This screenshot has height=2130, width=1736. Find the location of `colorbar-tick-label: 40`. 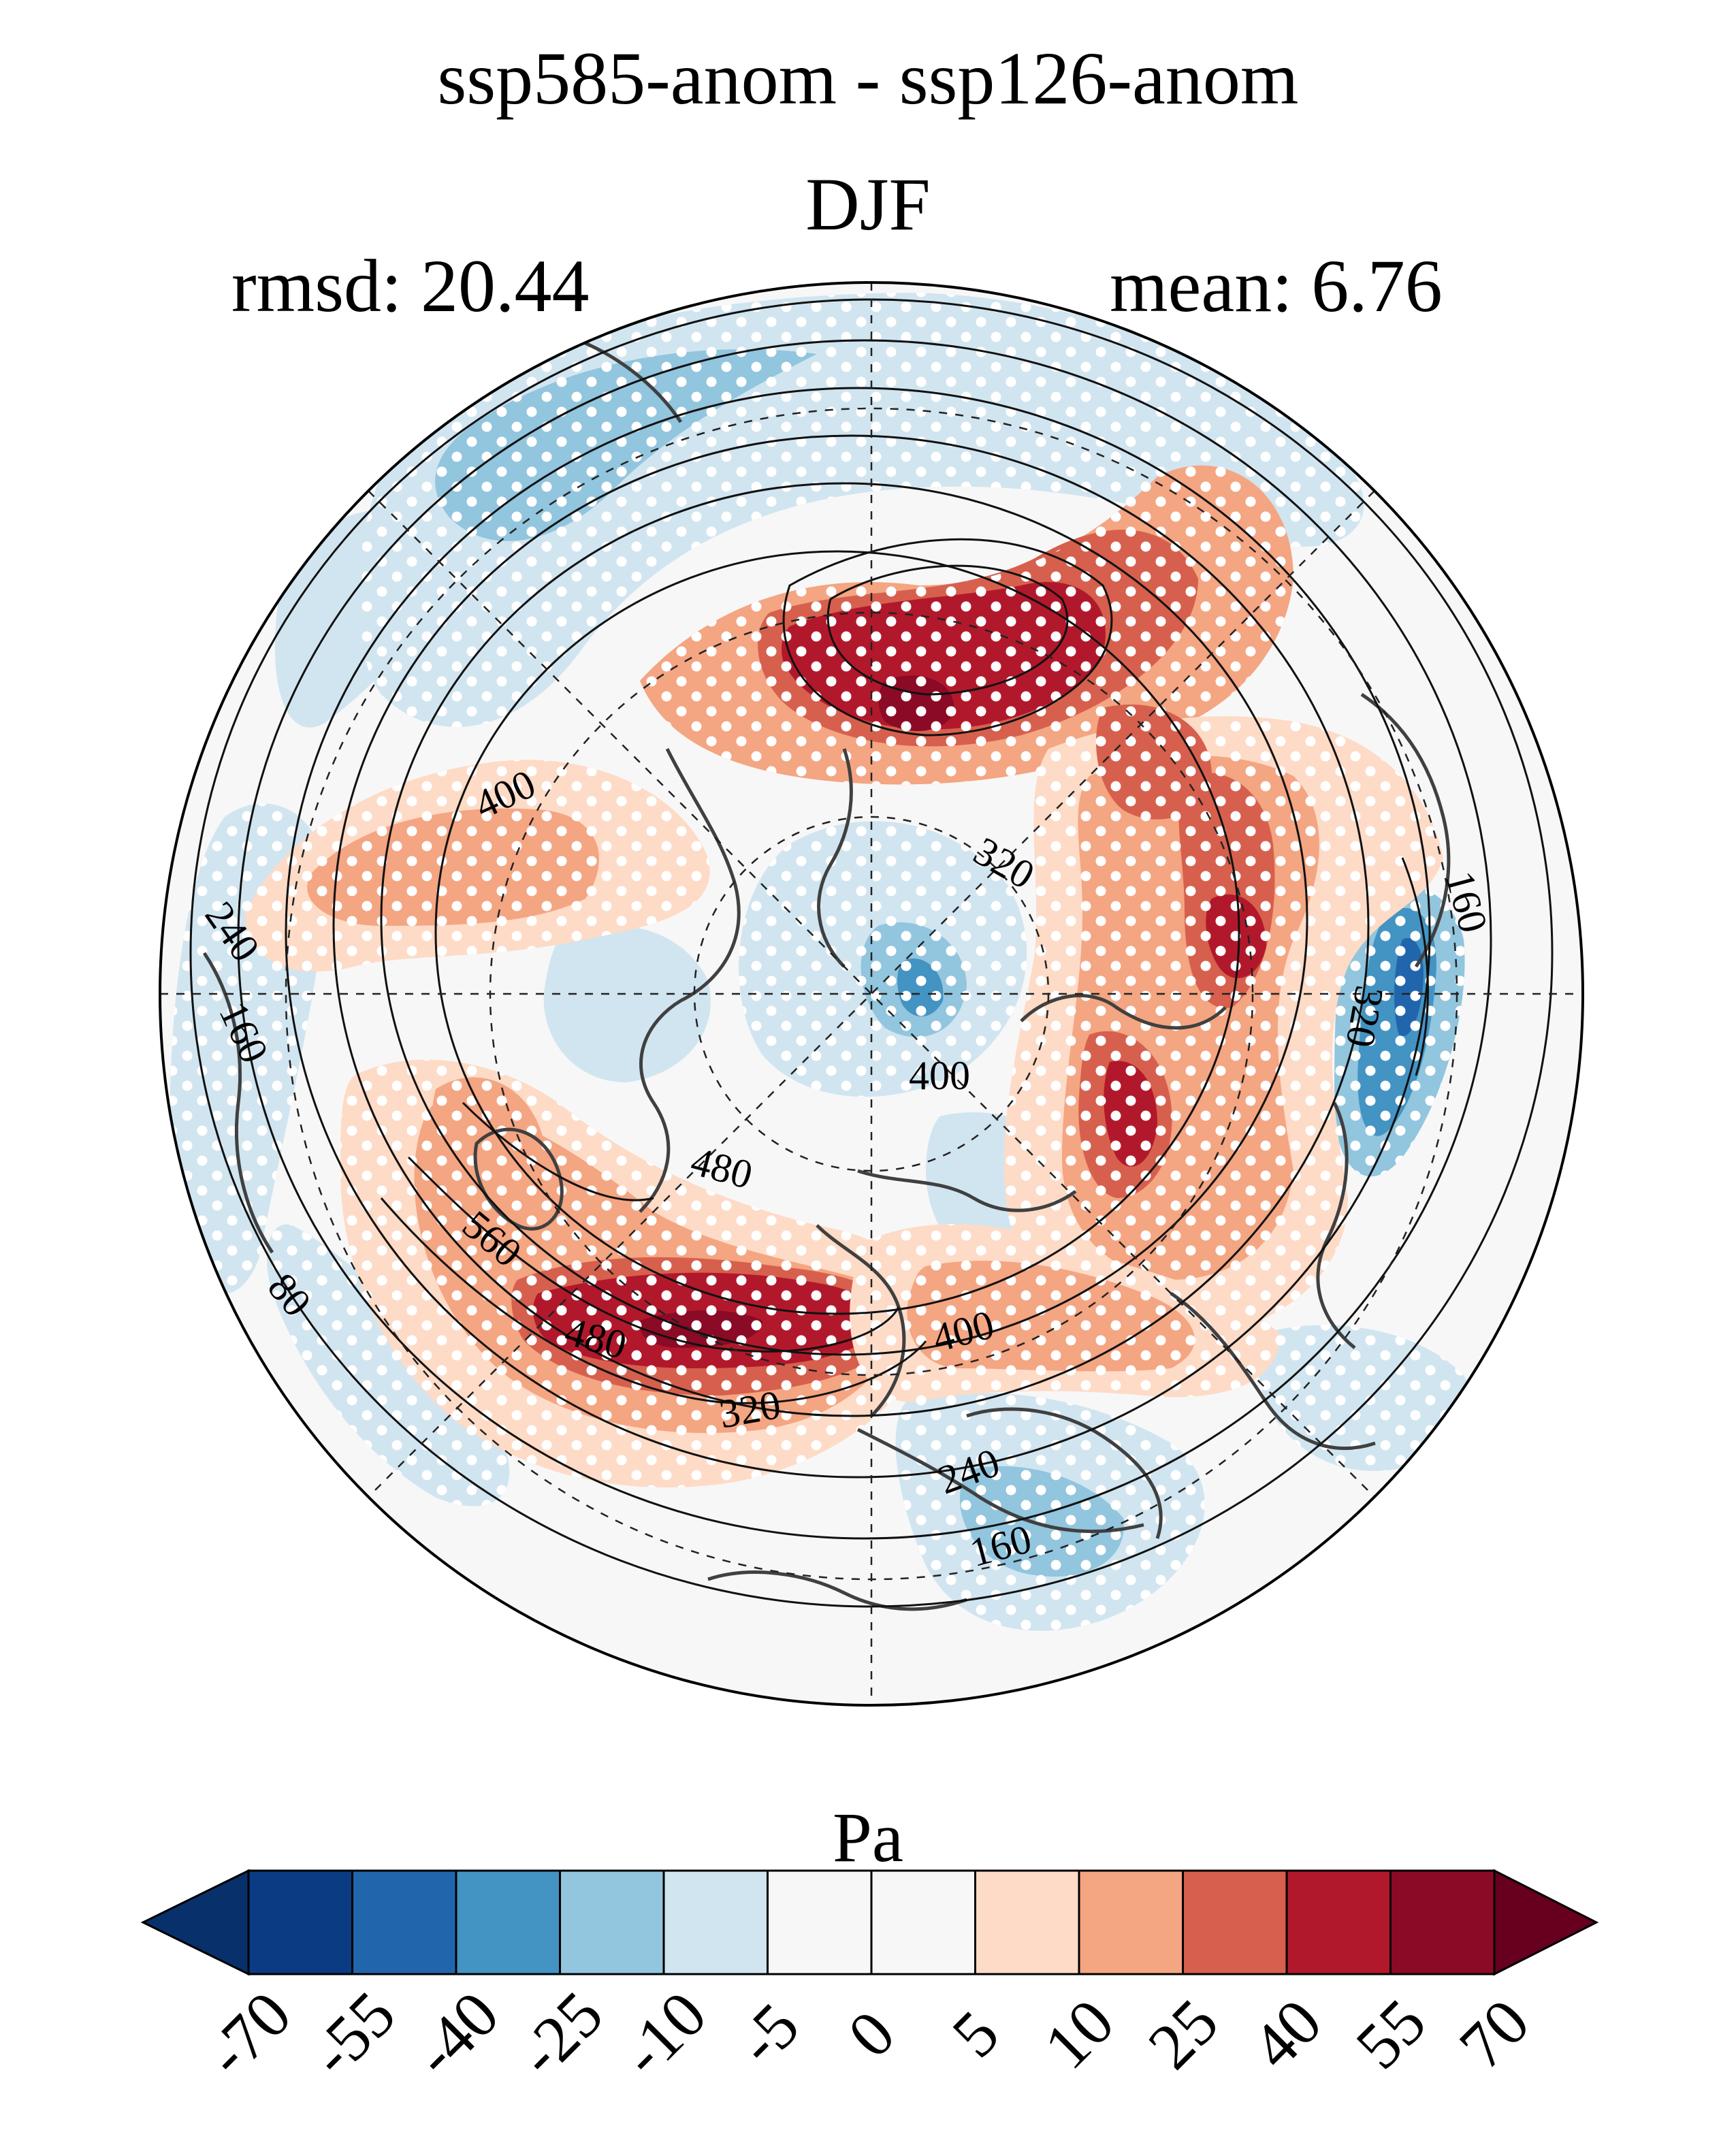

colorbar-tick-label: 40 is located at coordinates (1286, 2033).